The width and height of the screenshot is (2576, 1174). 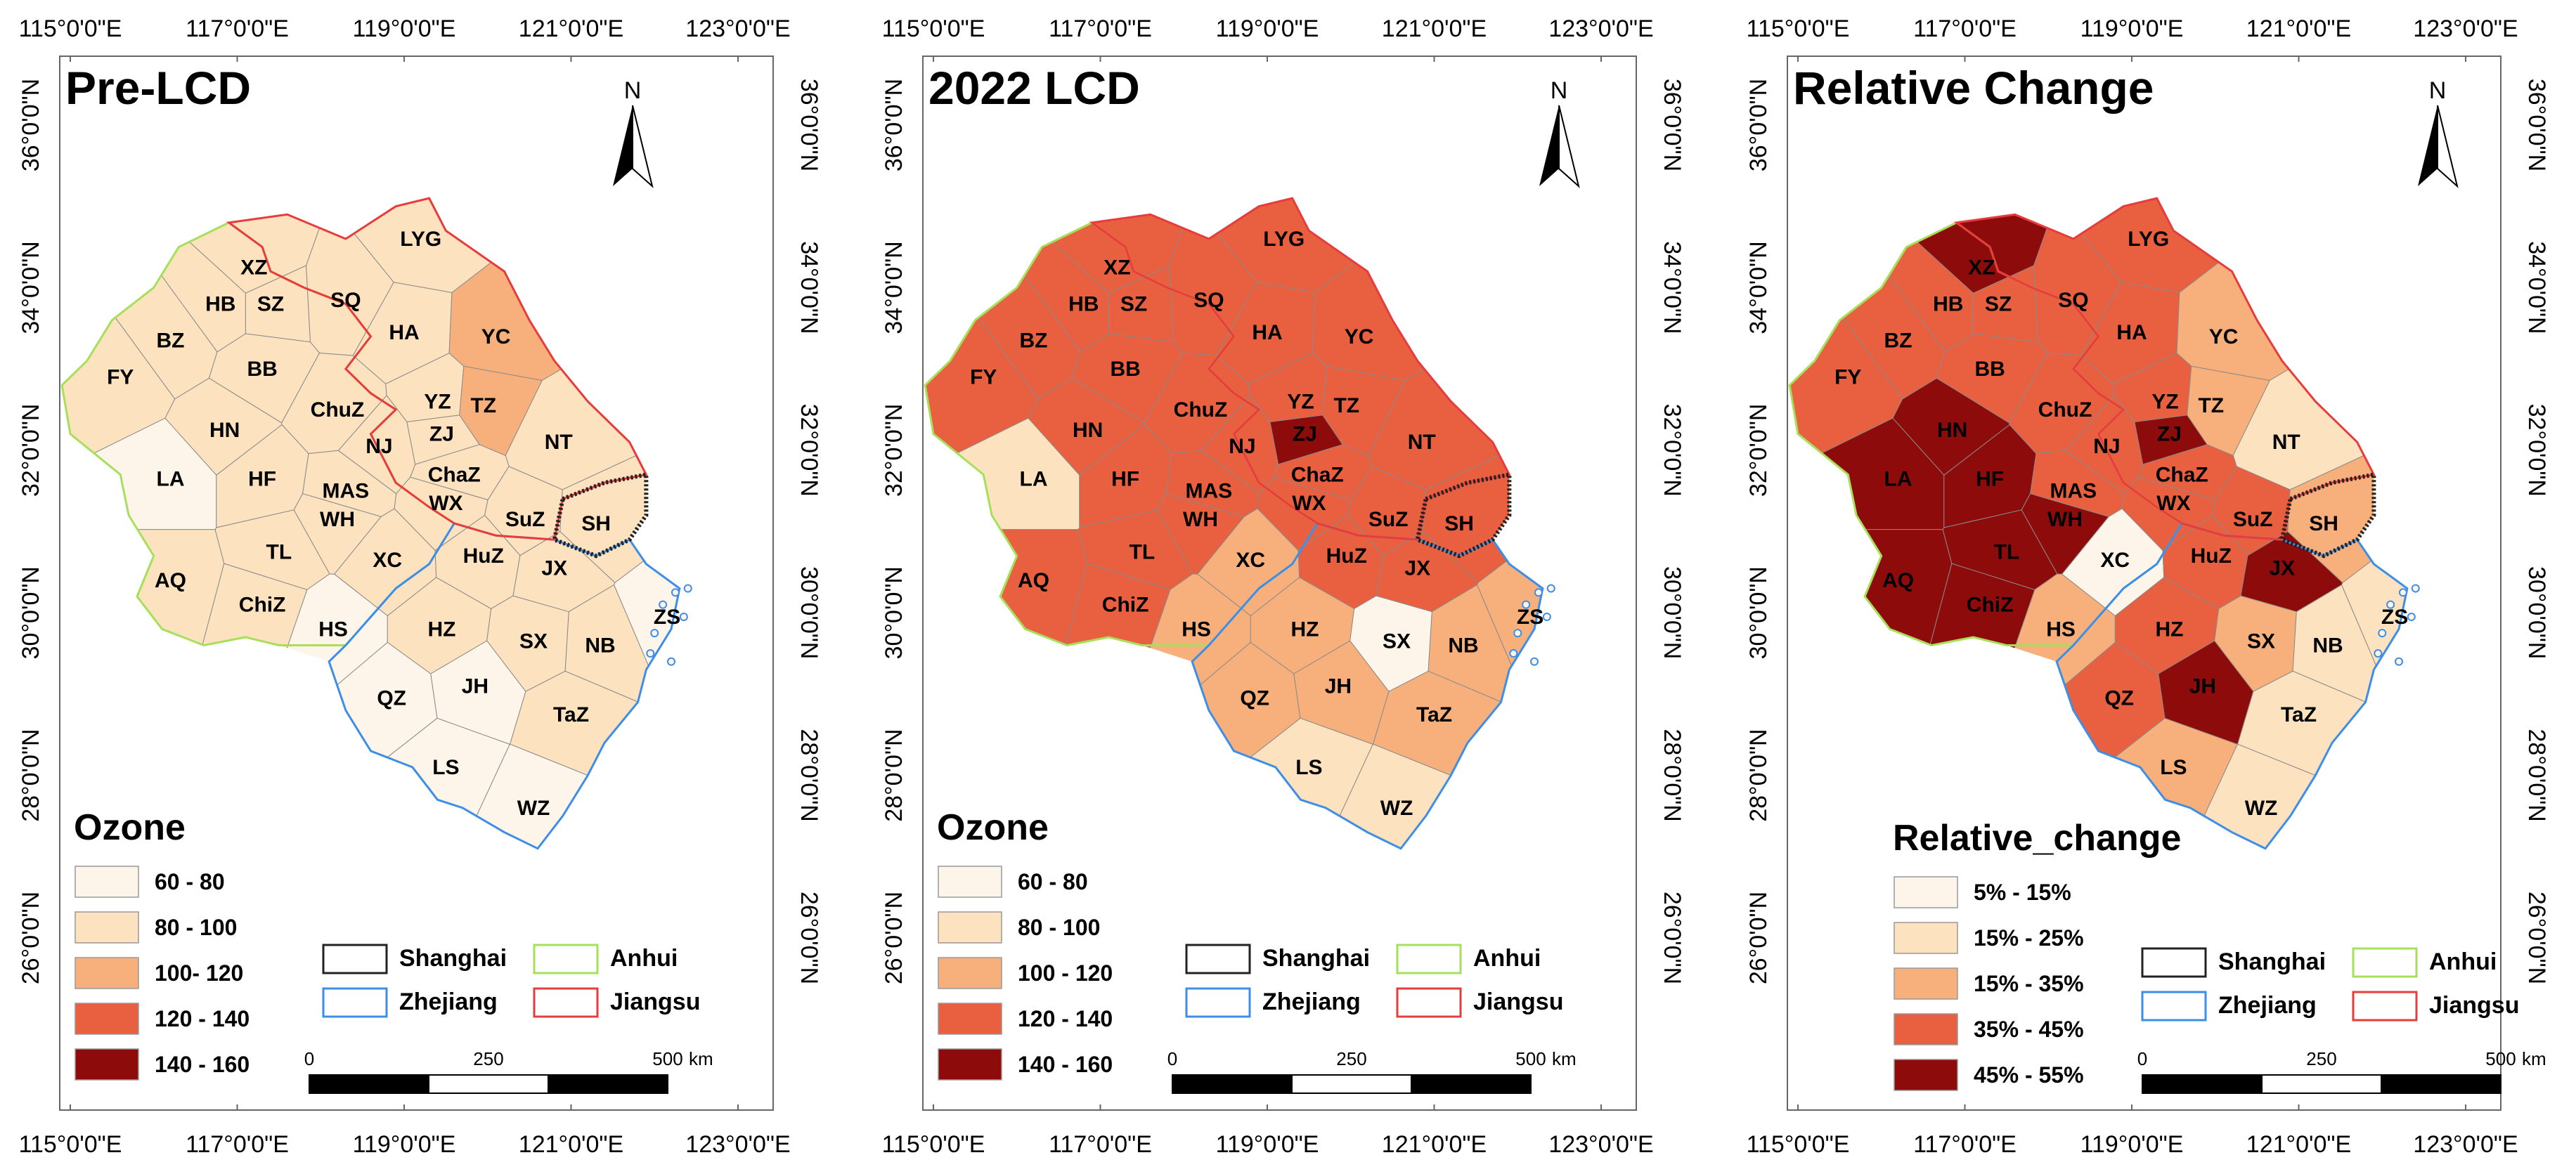 What do you see at coordinates (1898, 580) in the screenshot?
I see `city-label-aq: AQ` at bounding box center [1898, 580].